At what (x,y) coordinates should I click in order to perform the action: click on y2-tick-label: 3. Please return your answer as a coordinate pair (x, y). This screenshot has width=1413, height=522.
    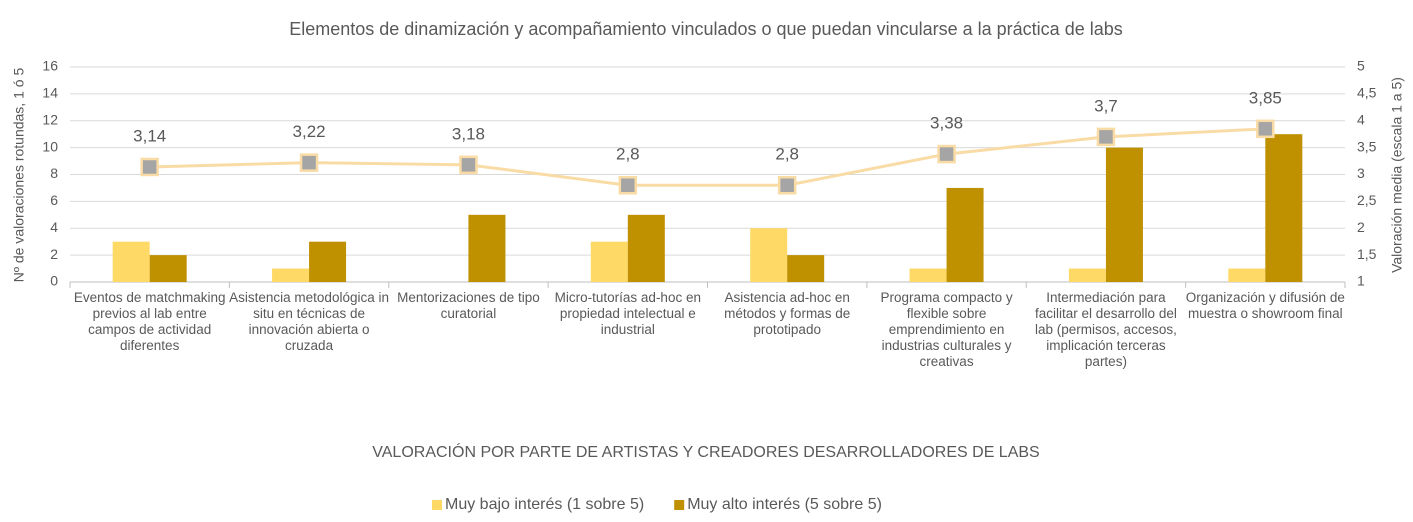
    Looking at the image, I should click on (1361, 173).